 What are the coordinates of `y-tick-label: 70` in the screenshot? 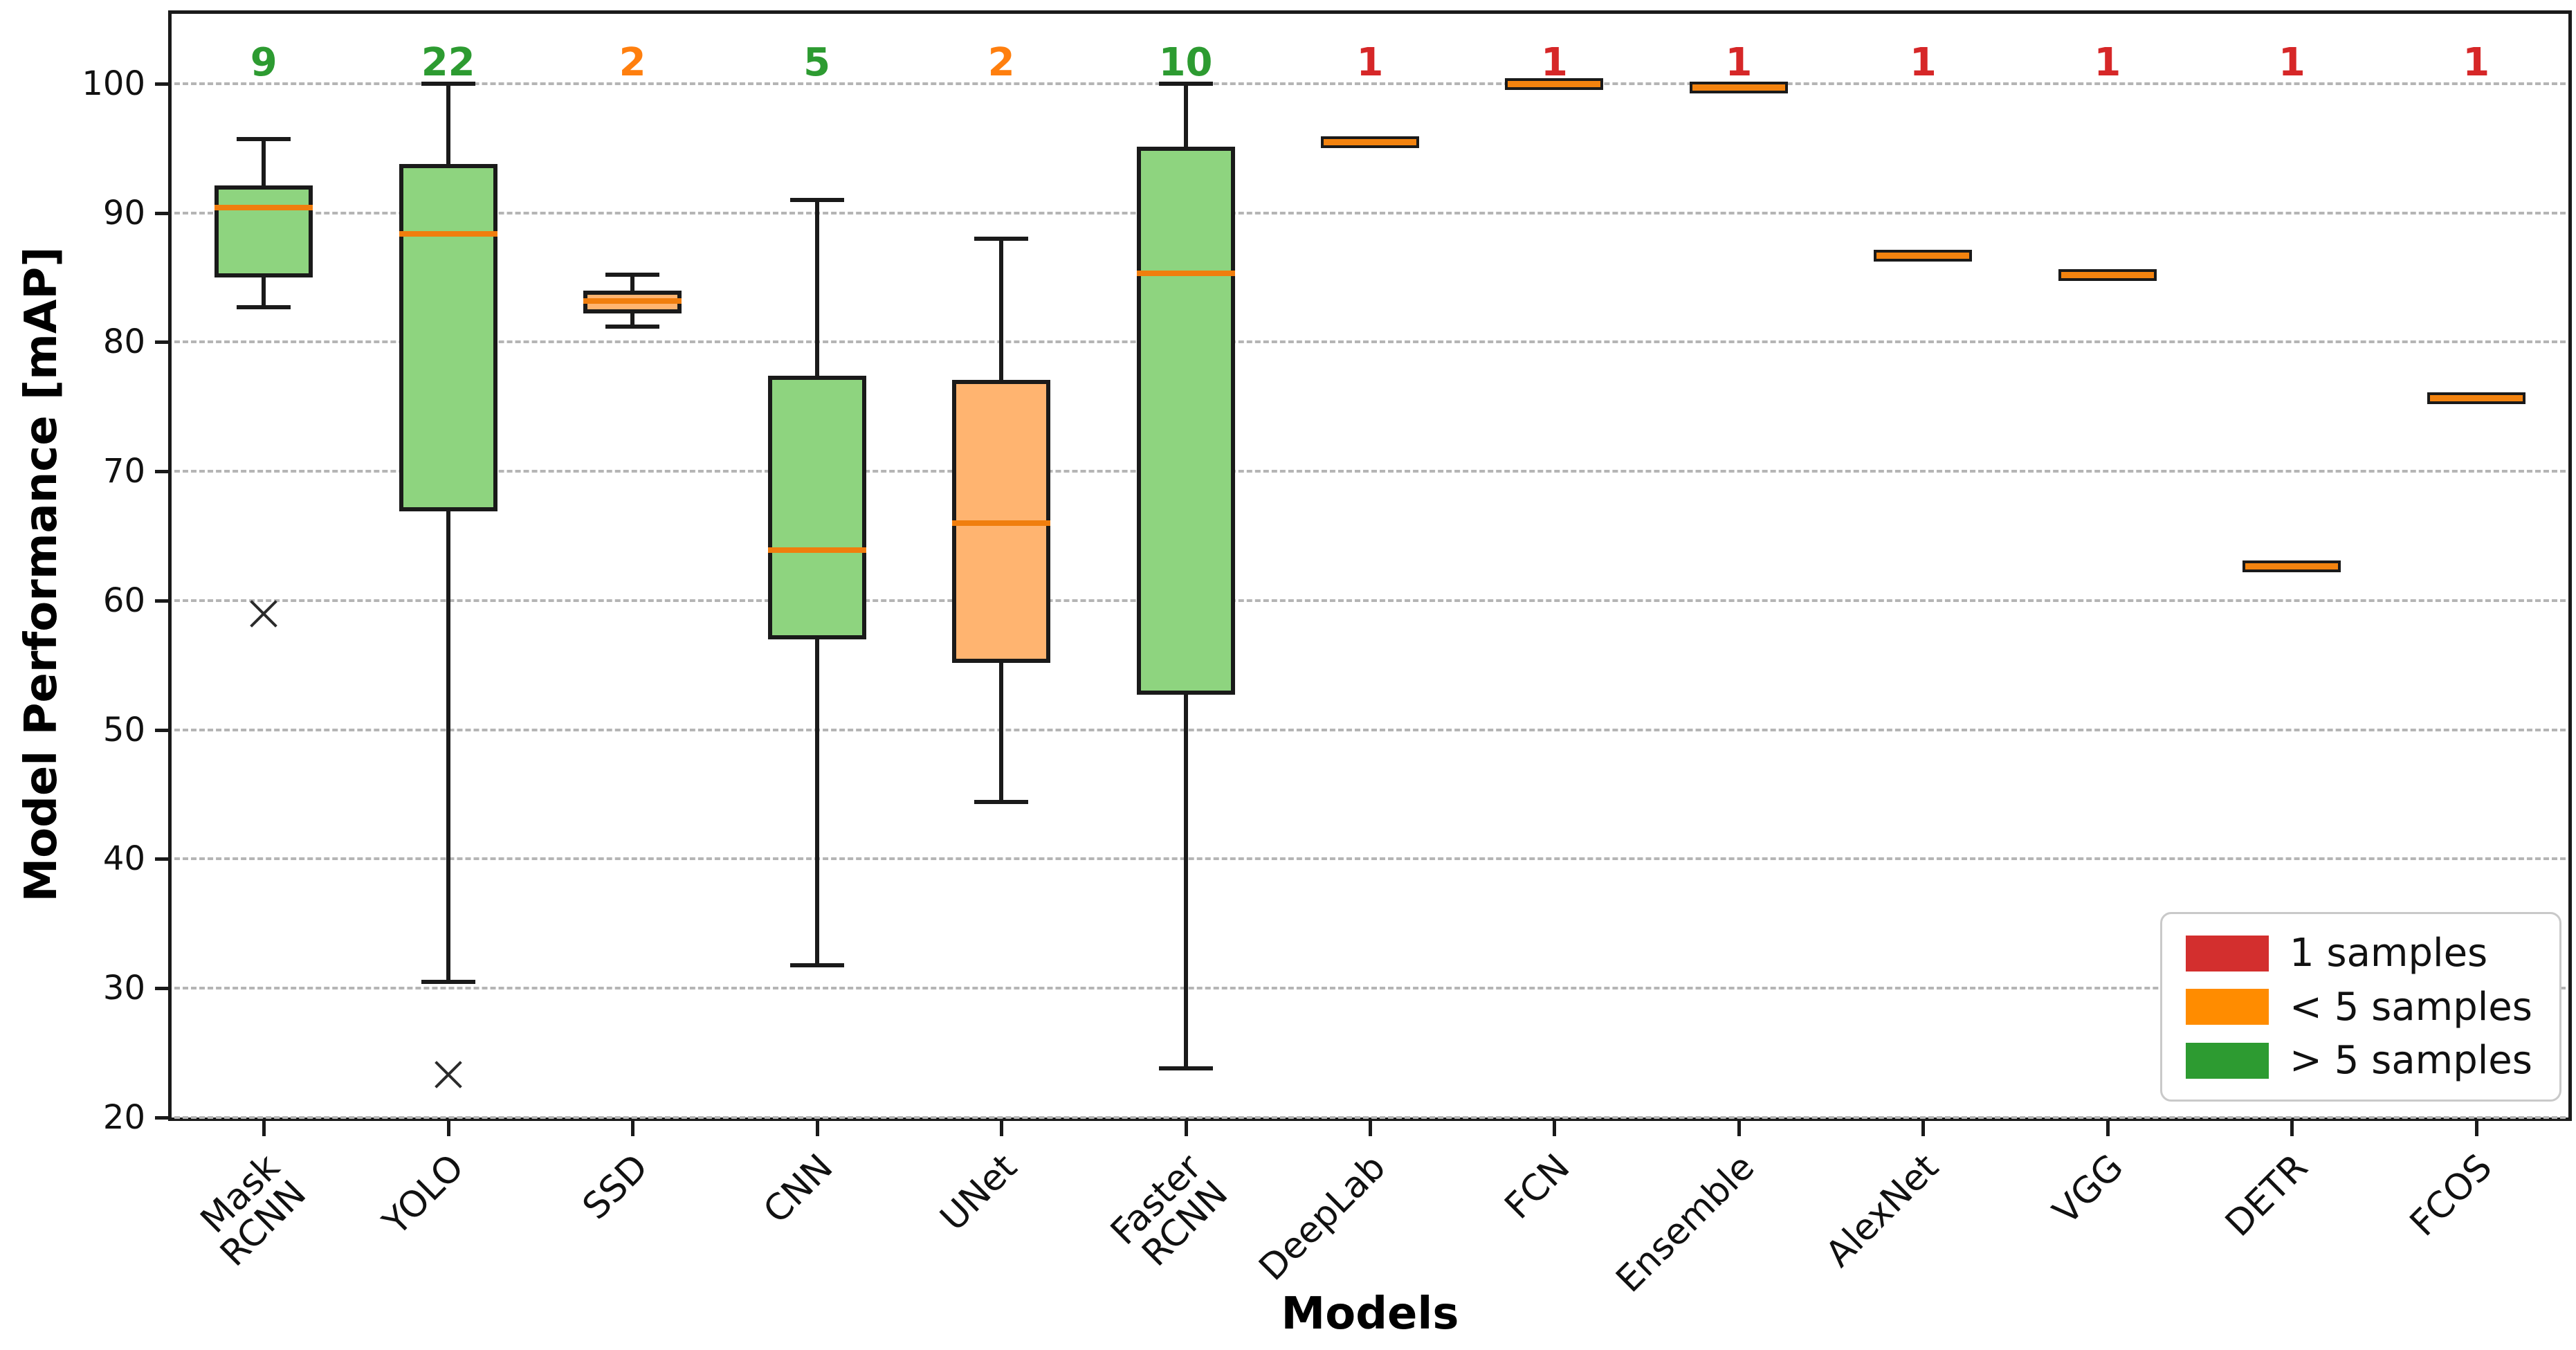 It's located at (124, 471).